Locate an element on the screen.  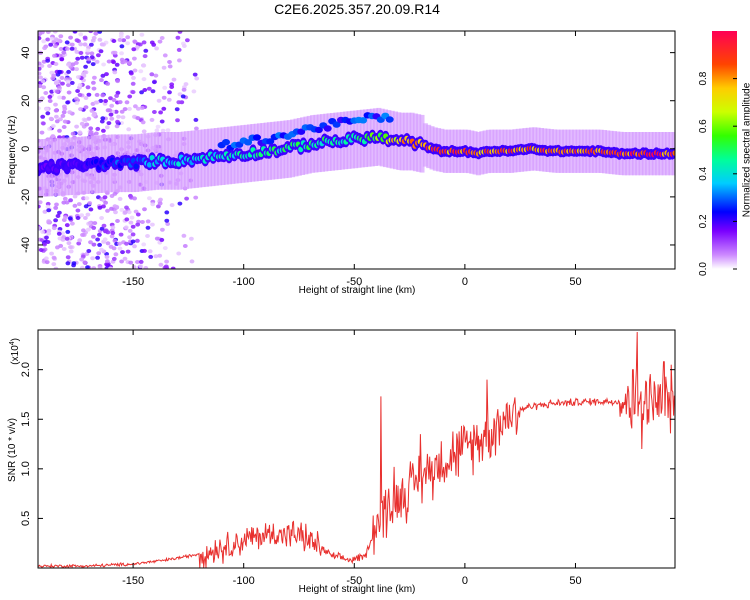
spectrogram-ridge-core is located at coordinates (149, 165).